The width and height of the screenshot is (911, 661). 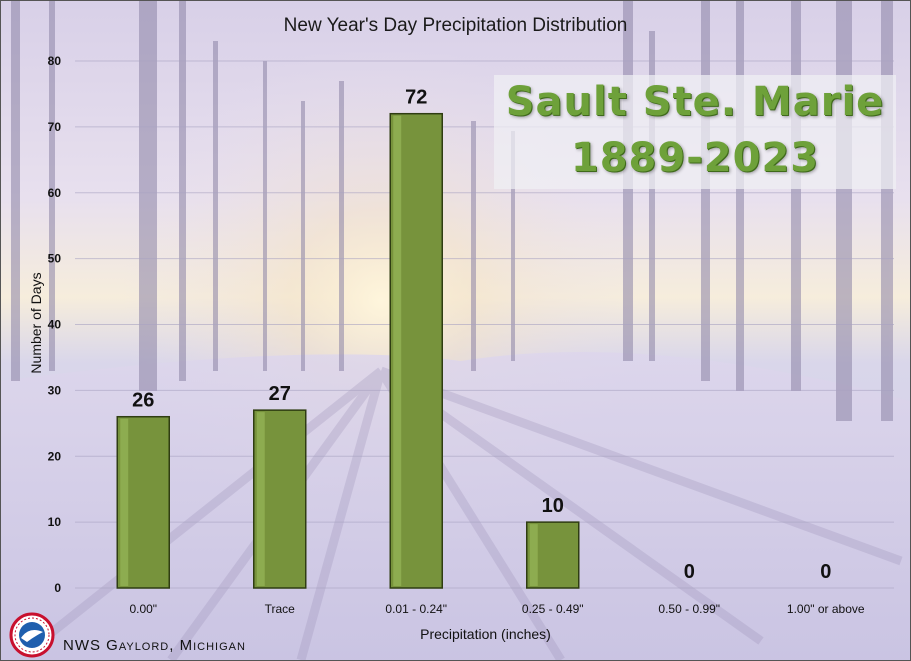 I want to click on x-tick-label: 0.50 - 0.99", so click(x=689, y=609).